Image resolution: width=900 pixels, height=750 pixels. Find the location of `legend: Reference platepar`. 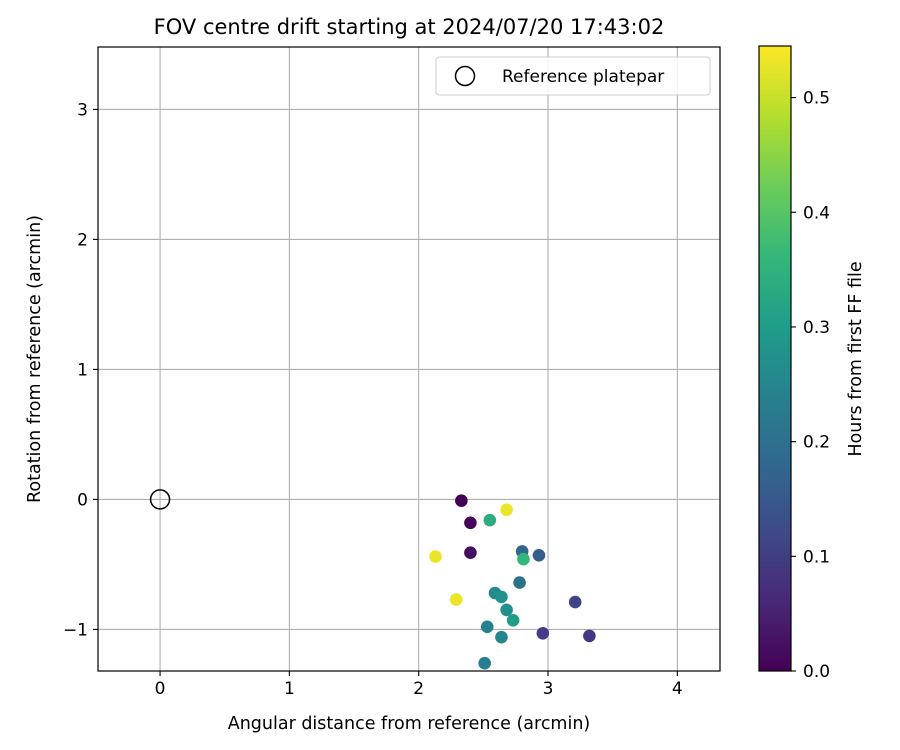

legend: Reference platepar is located at coordinates (573, 76).